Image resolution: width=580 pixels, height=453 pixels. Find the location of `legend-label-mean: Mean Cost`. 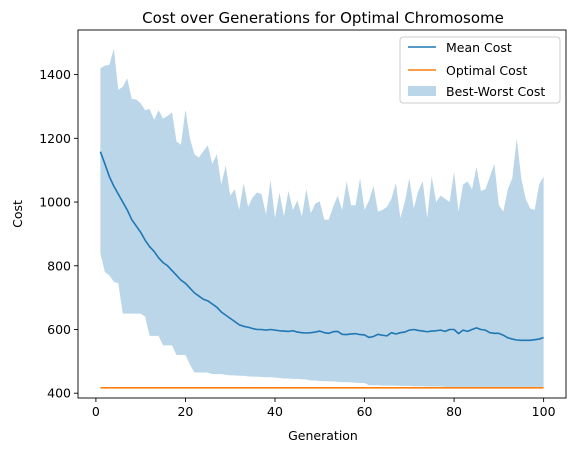

legend-label-mean: Mean Cost is located at coordinates (479, 47).